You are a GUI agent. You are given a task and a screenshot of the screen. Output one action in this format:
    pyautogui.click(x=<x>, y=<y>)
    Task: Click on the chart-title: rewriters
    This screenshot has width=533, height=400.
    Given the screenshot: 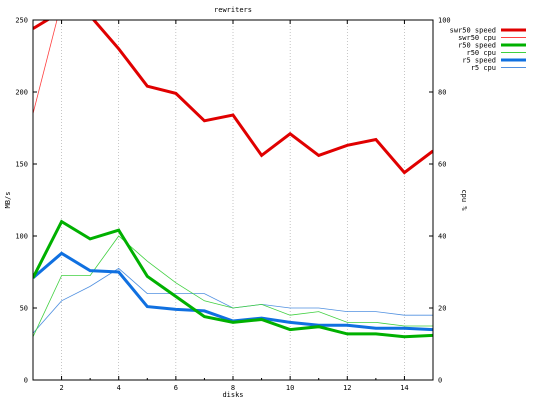 What is the action you would take?
    pyautogui.click(x=233, y=10)
    